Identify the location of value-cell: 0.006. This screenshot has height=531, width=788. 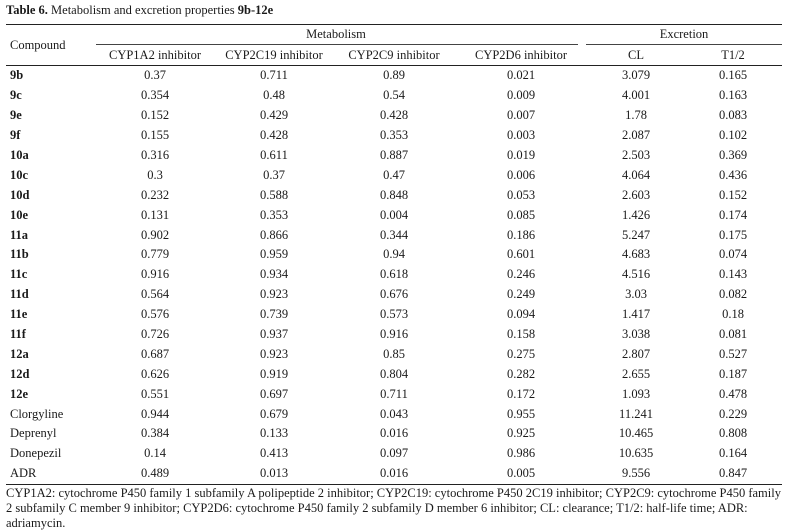
(521, 174).